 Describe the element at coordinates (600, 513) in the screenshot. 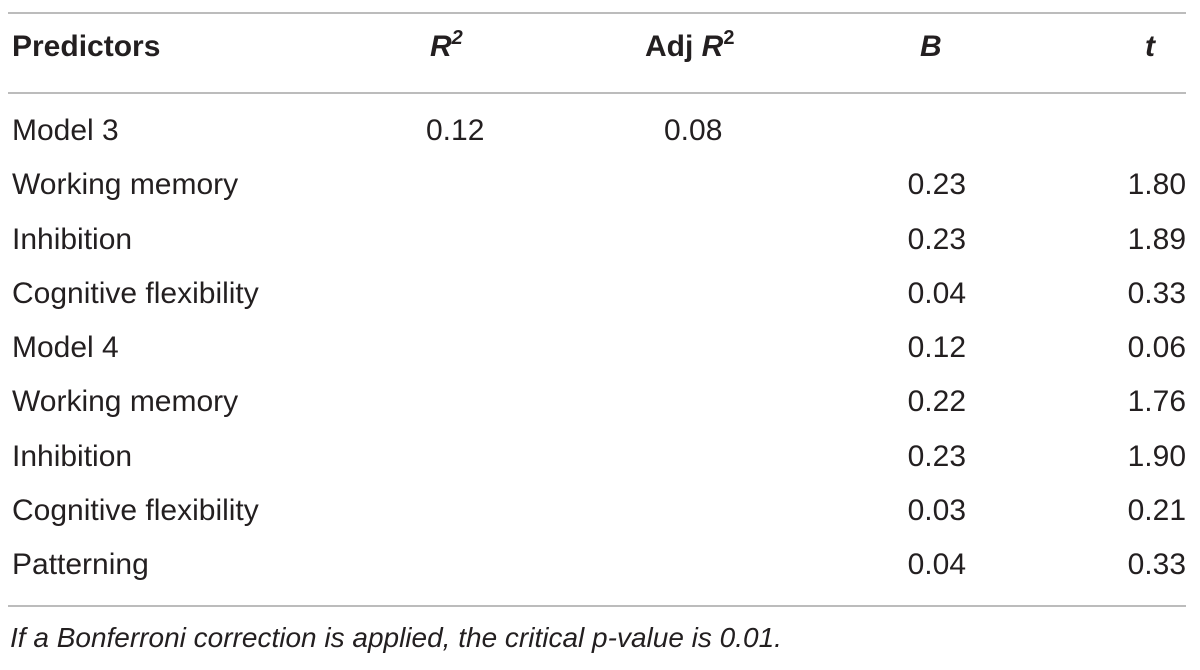

I see `table-row: Cognitive flexibility 0.03 0.21` at that location.